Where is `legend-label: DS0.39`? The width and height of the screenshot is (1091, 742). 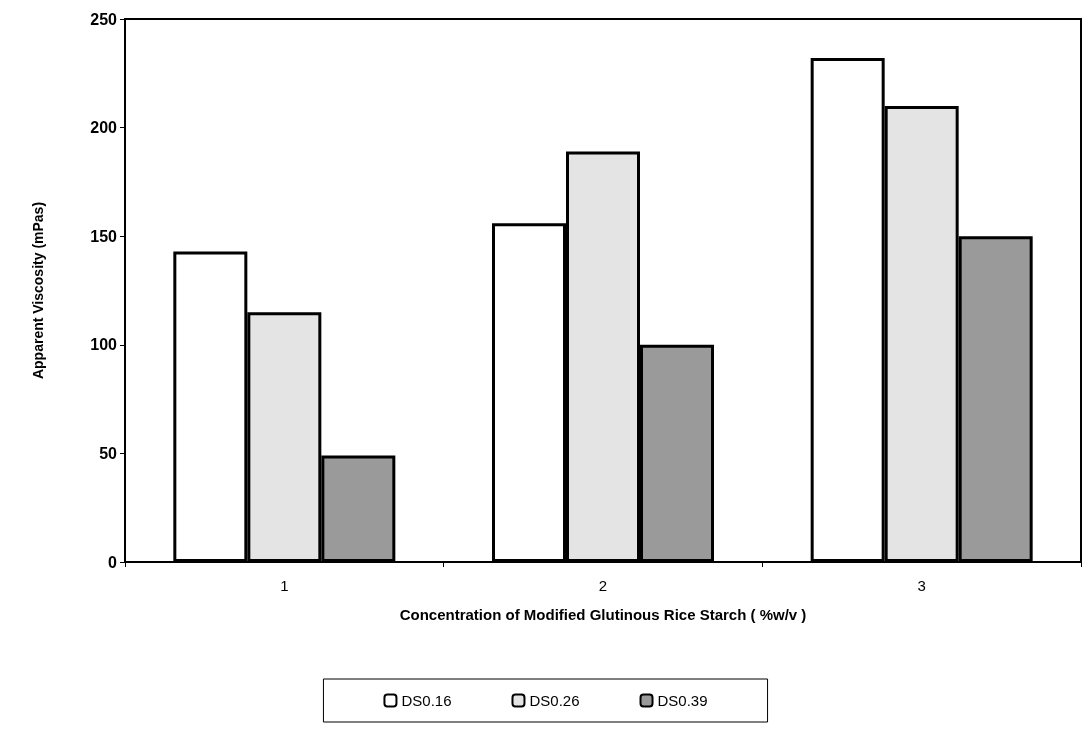 legend-label: DS0.39 is located at coordinates (682, 700).